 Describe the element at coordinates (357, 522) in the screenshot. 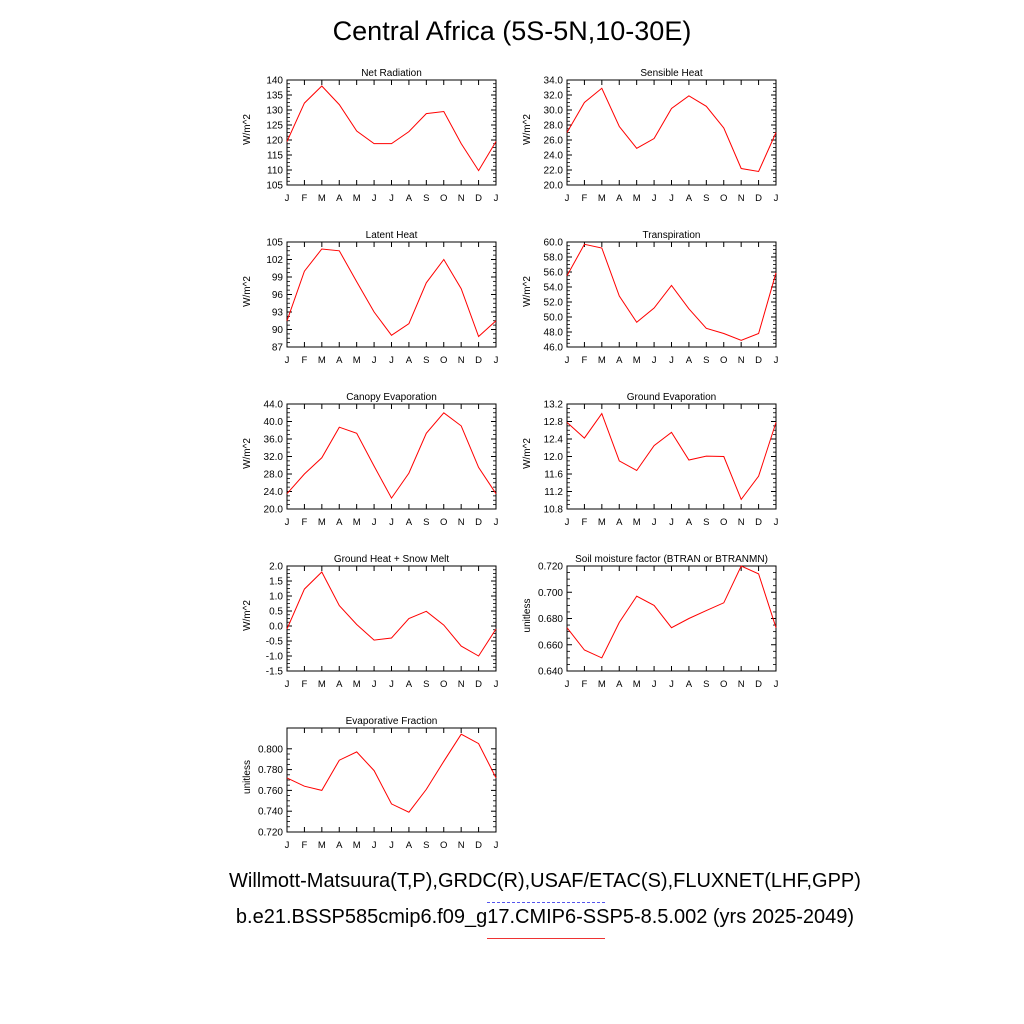

I see `panel-5-x-tick-label: M` at that location.